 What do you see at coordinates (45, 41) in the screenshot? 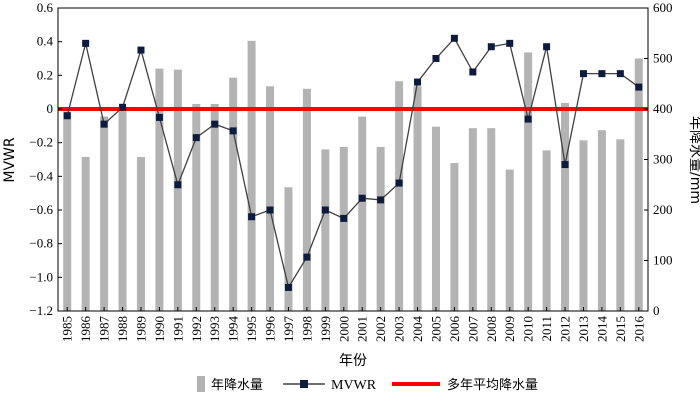
I see `left-tick-label: 0.4` at bounding box center [45, 41].